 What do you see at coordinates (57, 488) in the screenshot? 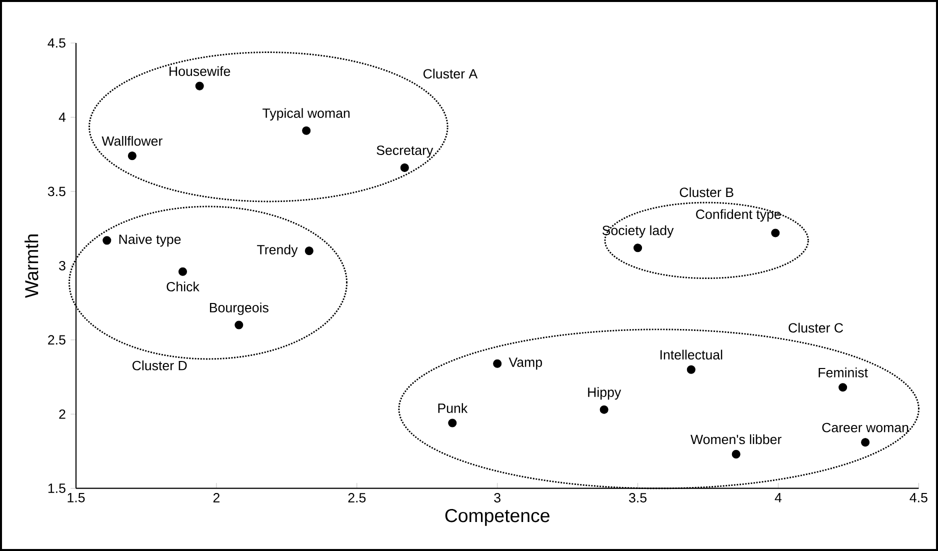
I see `y-tick-label: 1.5` at bounding box center [57, 488].